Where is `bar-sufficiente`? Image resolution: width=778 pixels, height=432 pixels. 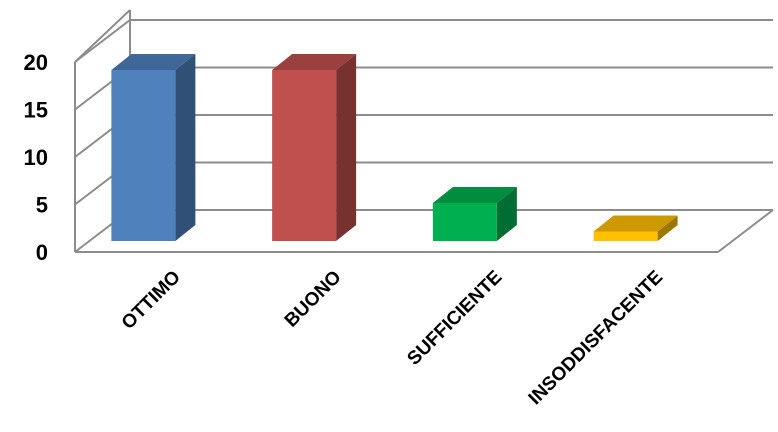
bar-sufficiente is located at coordinates (474, 214).